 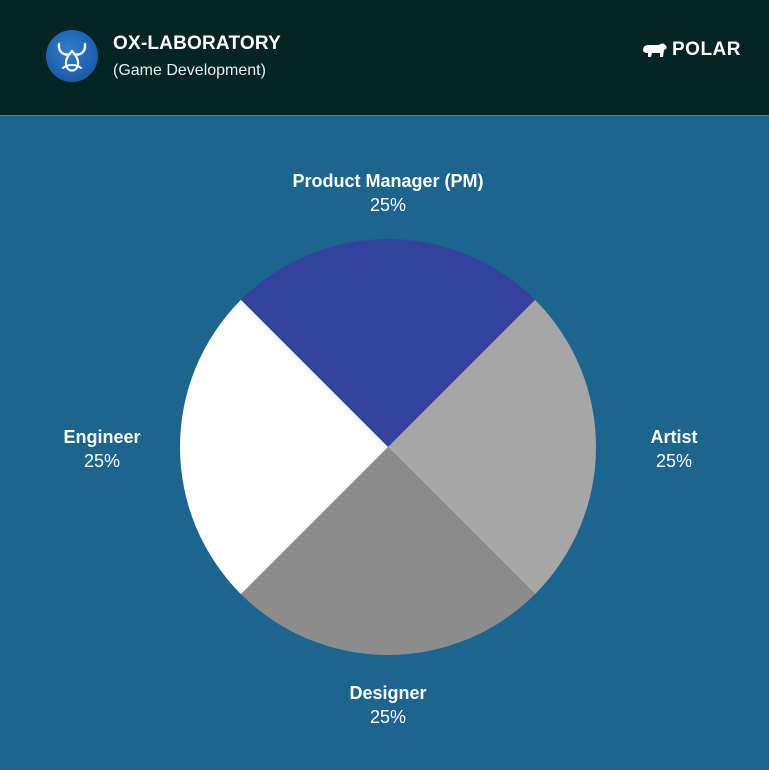 I want to click on slice-value-engineer: 25%, so click(x=102, y=461).